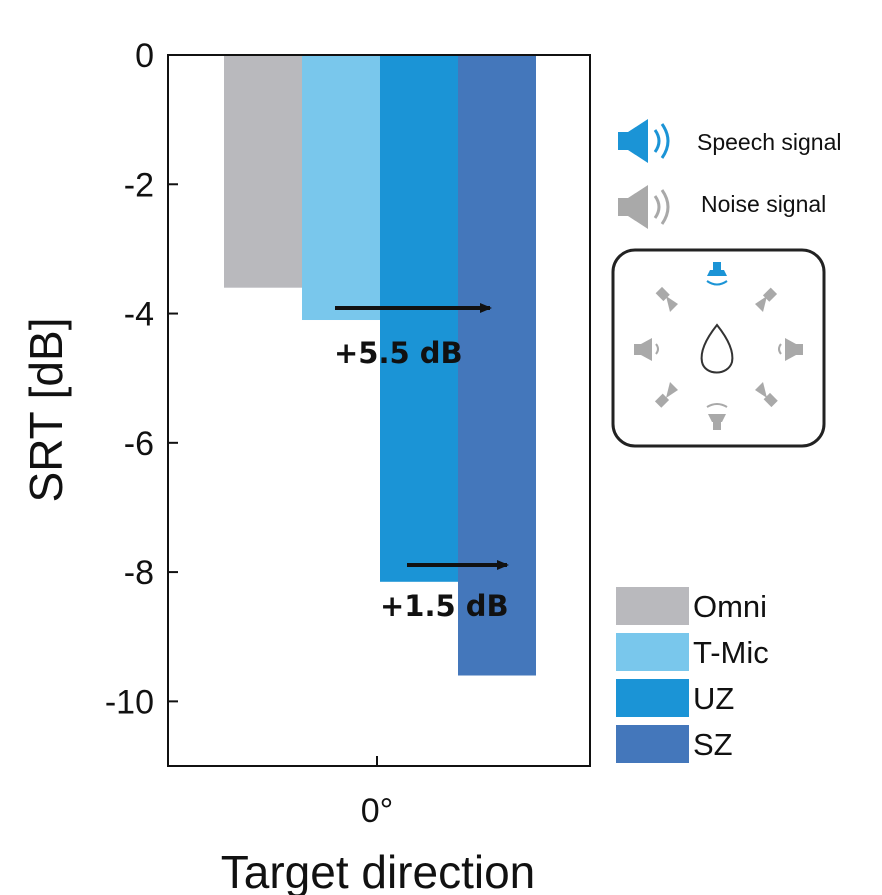 The image size is (882, 895). Describe the element at coordinates (713, 744) in the screenshot. I see `legend-label: SZ` at that location.